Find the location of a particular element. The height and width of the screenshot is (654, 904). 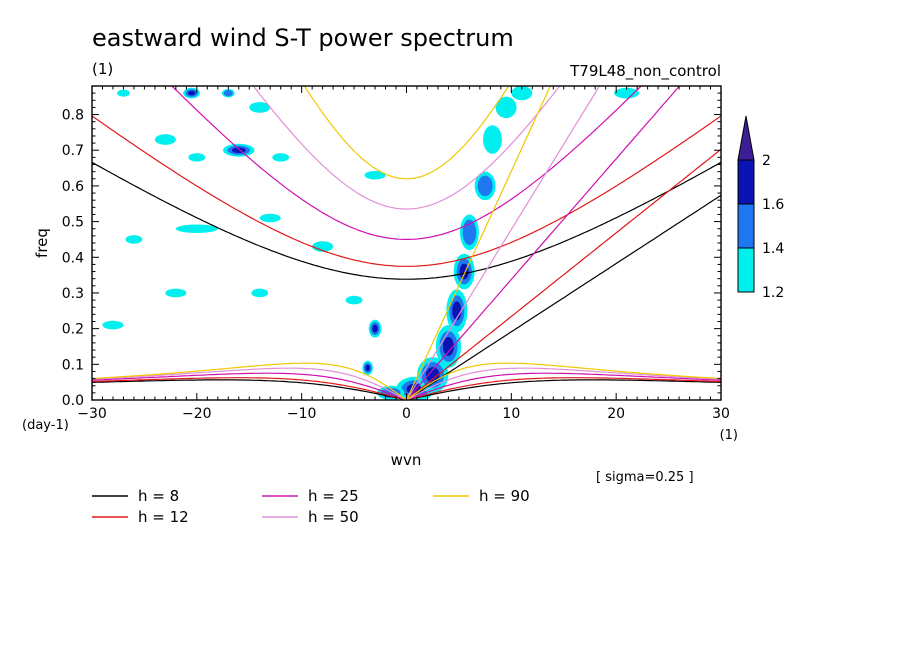

dispersion-kelvin-h50 is located at coordinates (503, 243).